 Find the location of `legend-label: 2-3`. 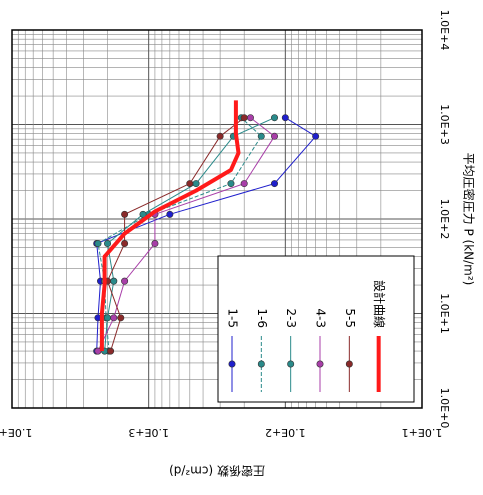

legend-label: 2-3 is located at coordinates (291, 318).